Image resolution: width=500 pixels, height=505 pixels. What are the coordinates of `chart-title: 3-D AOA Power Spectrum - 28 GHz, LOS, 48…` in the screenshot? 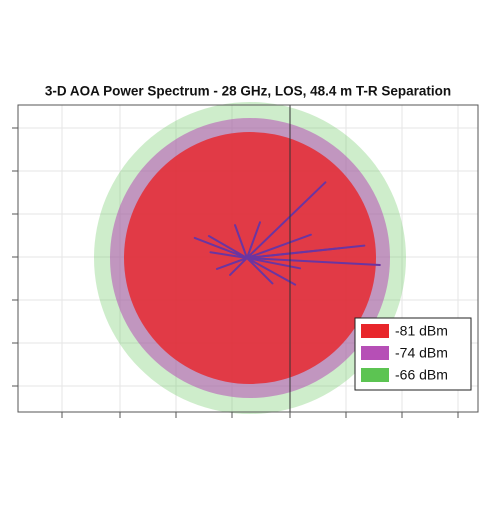 It's located at (248, 91).